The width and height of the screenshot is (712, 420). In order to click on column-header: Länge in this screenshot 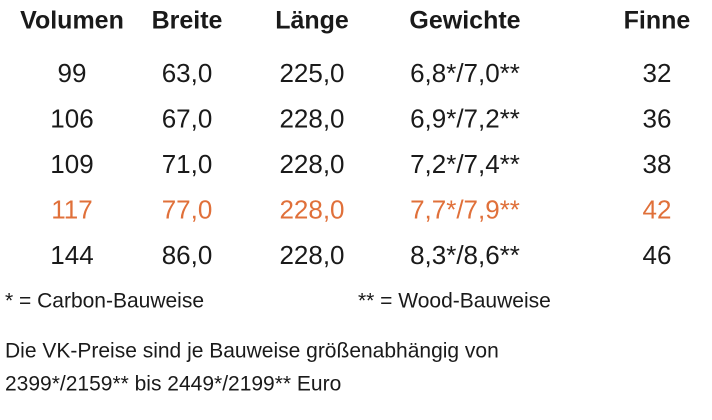, I will do `click(312, 21)`.